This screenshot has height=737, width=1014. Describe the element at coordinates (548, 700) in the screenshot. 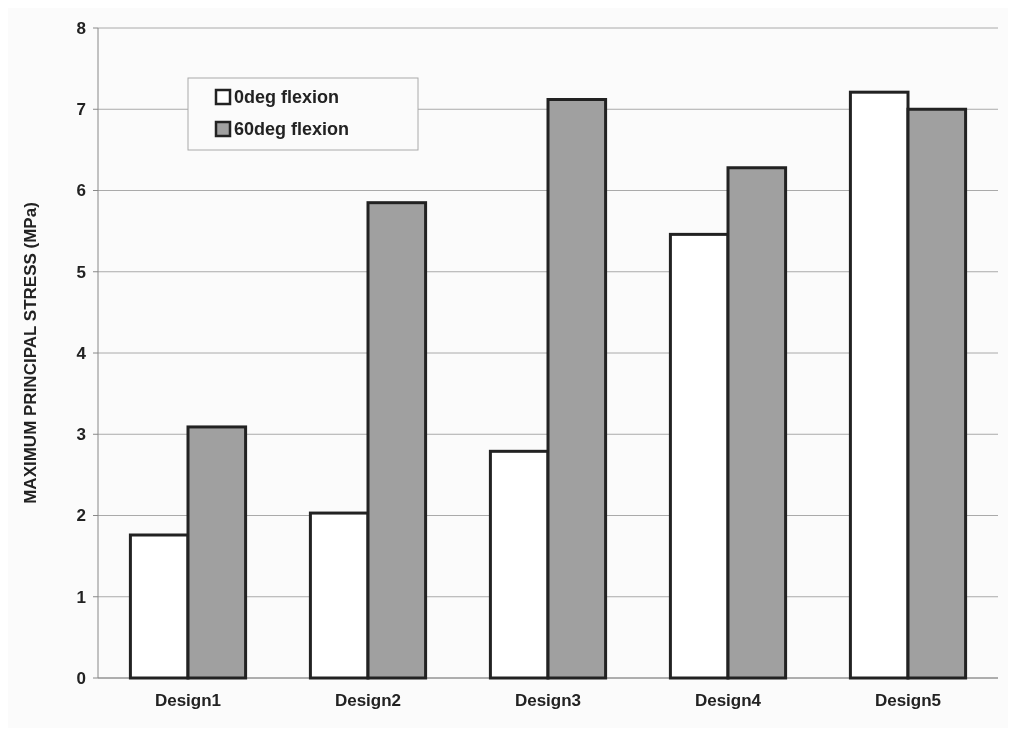

I see `x-tick-label: Design3` at that location.